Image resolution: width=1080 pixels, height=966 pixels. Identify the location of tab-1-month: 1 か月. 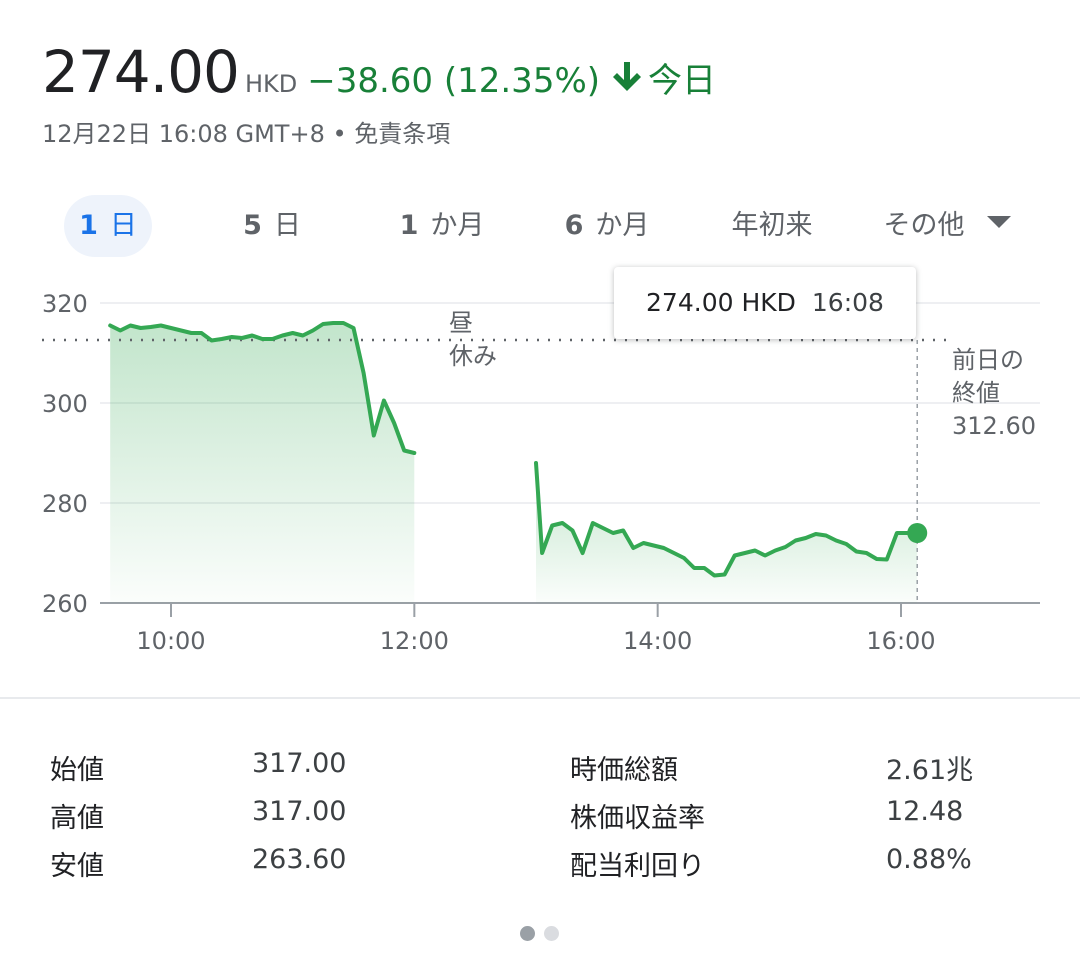
(442, 225).